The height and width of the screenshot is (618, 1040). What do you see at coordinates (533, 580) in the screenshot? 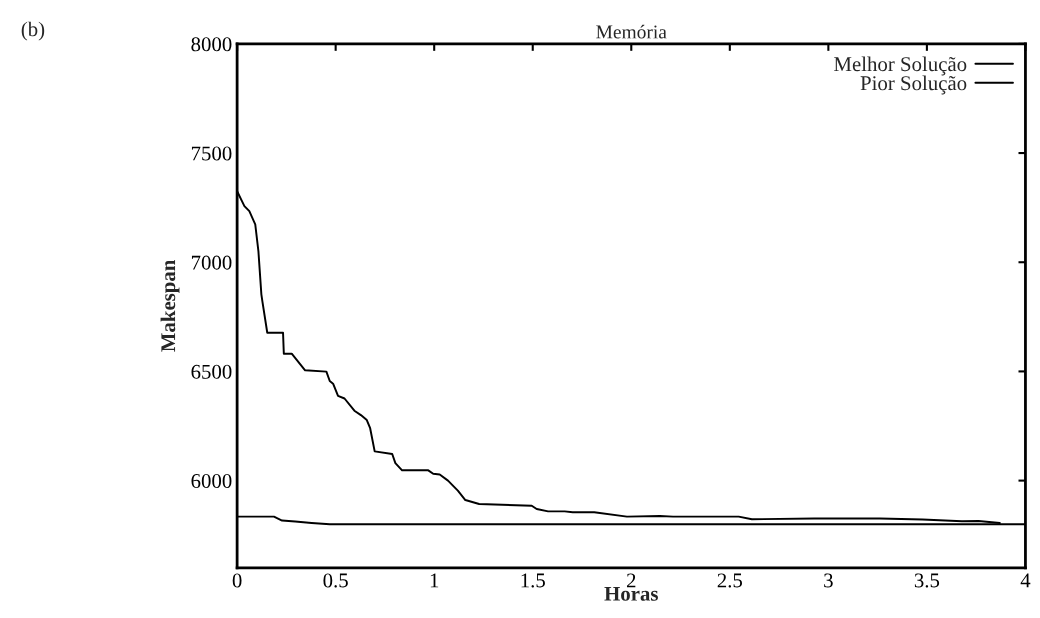
I see `x-tick-label: 1.5` at bounding box center [533, 580].